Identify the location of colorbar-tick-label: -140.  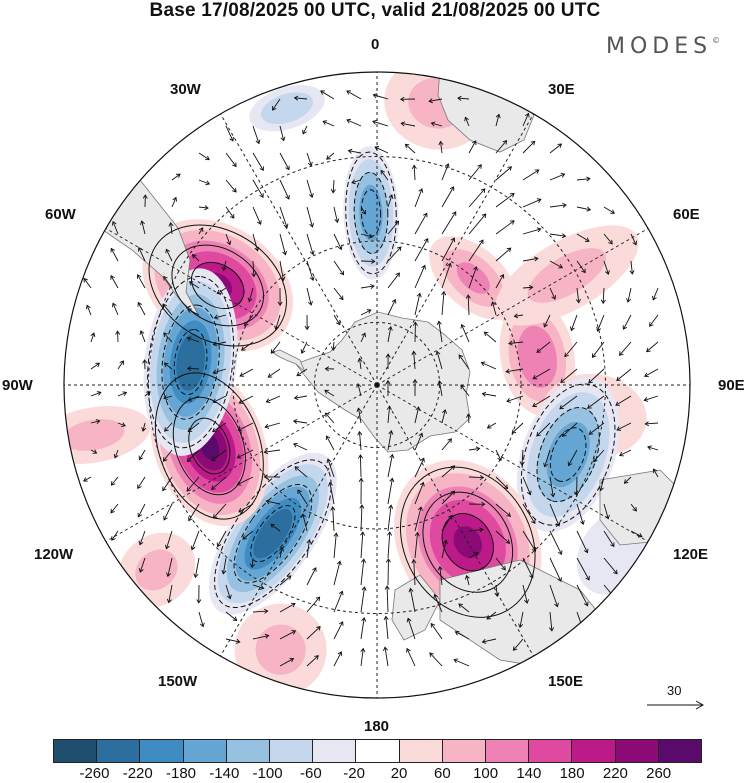
(224, 773).